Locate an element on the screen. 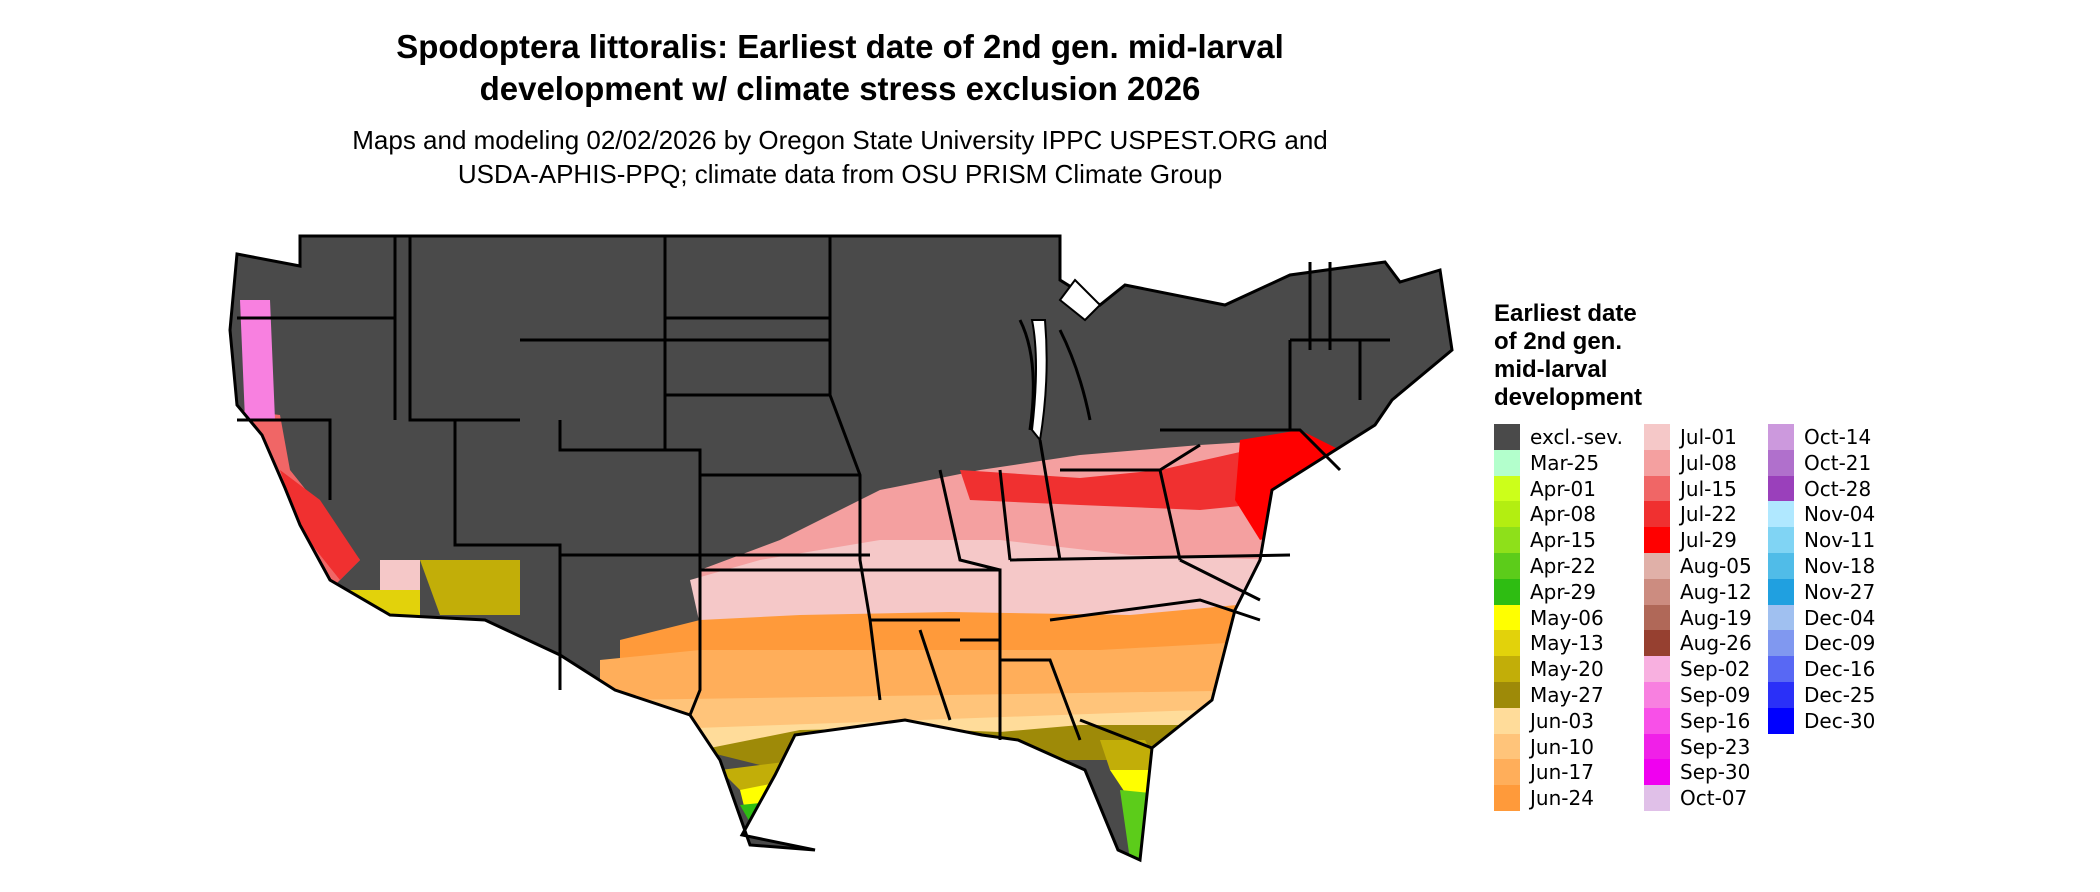  border-plains is located at coordinates (762, 516).